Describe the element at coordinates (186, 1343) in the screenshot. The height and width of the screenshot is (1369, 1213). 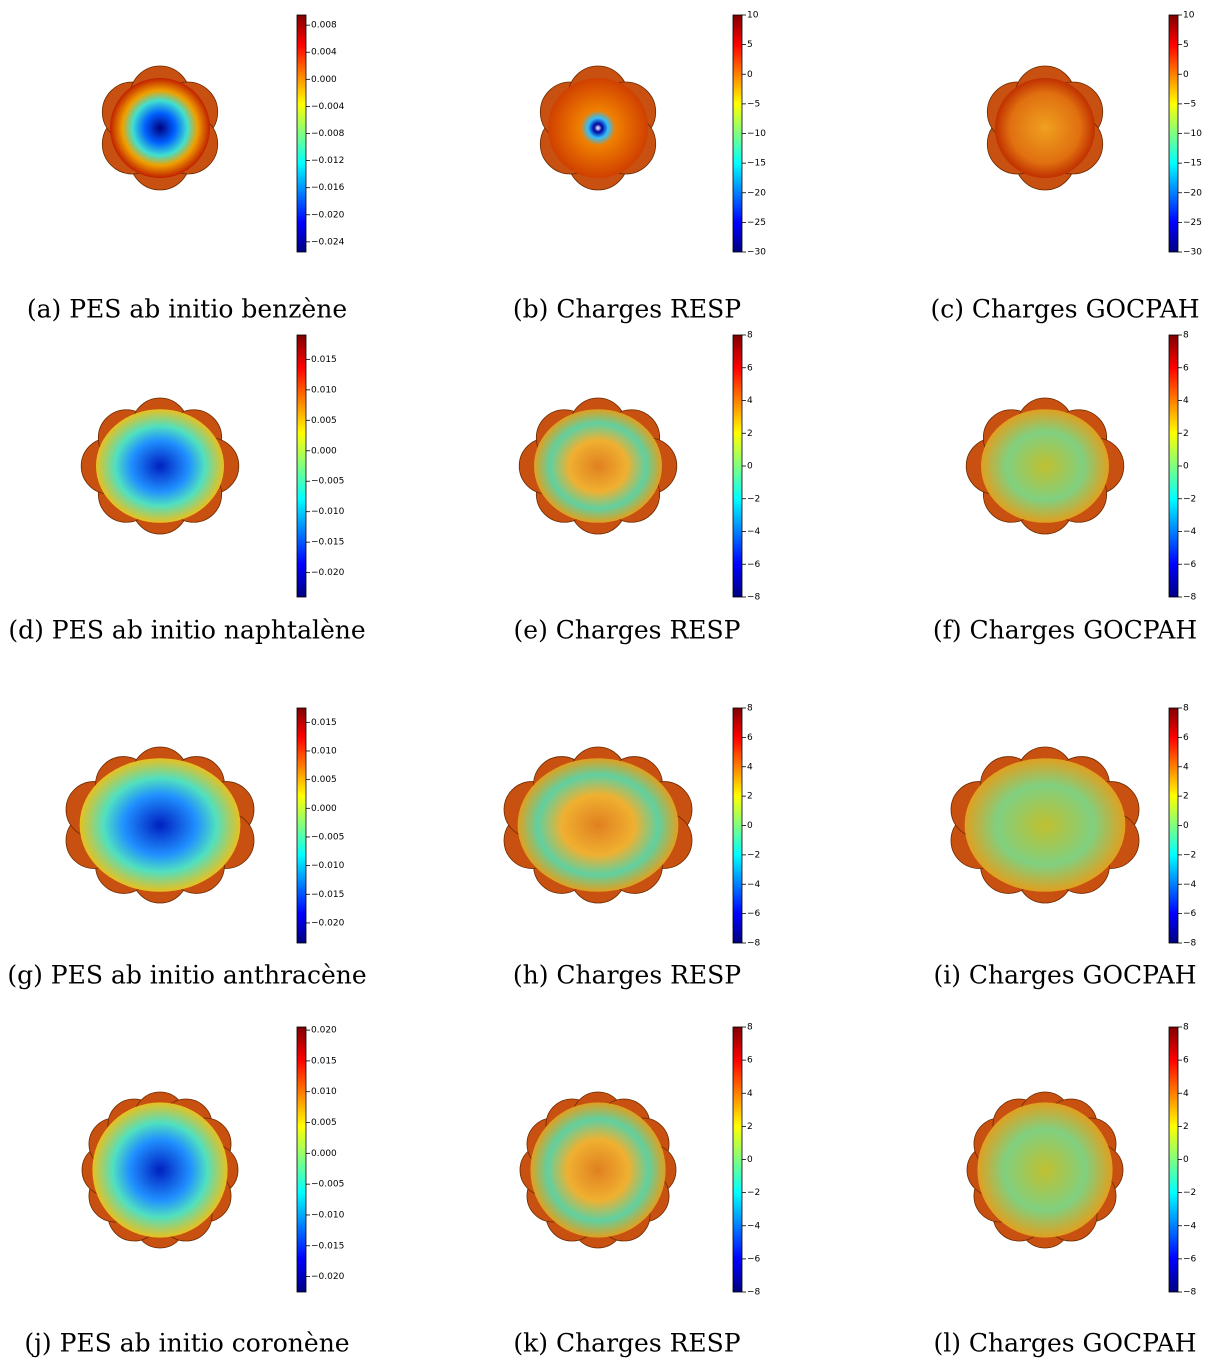
I see `panel-caption: (j) PES ab initio coronène` at that location.